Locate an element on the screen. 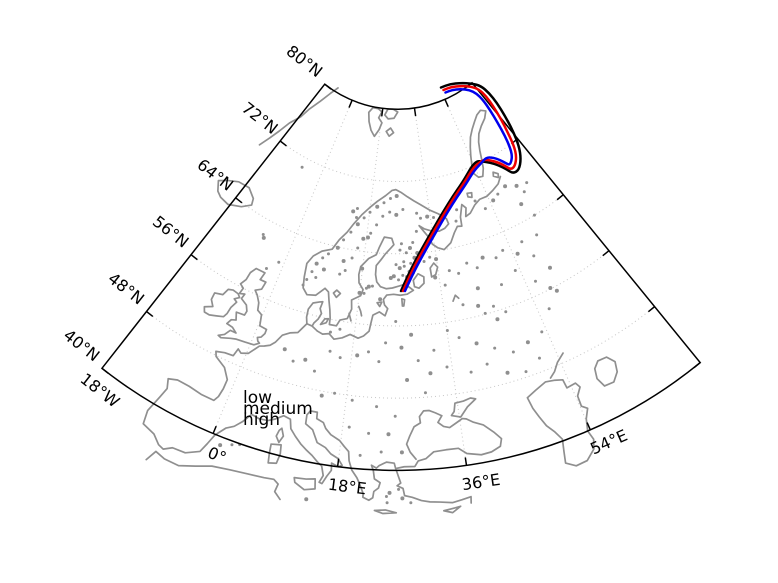  legend: low medium high is located at coordinates (278, 409).